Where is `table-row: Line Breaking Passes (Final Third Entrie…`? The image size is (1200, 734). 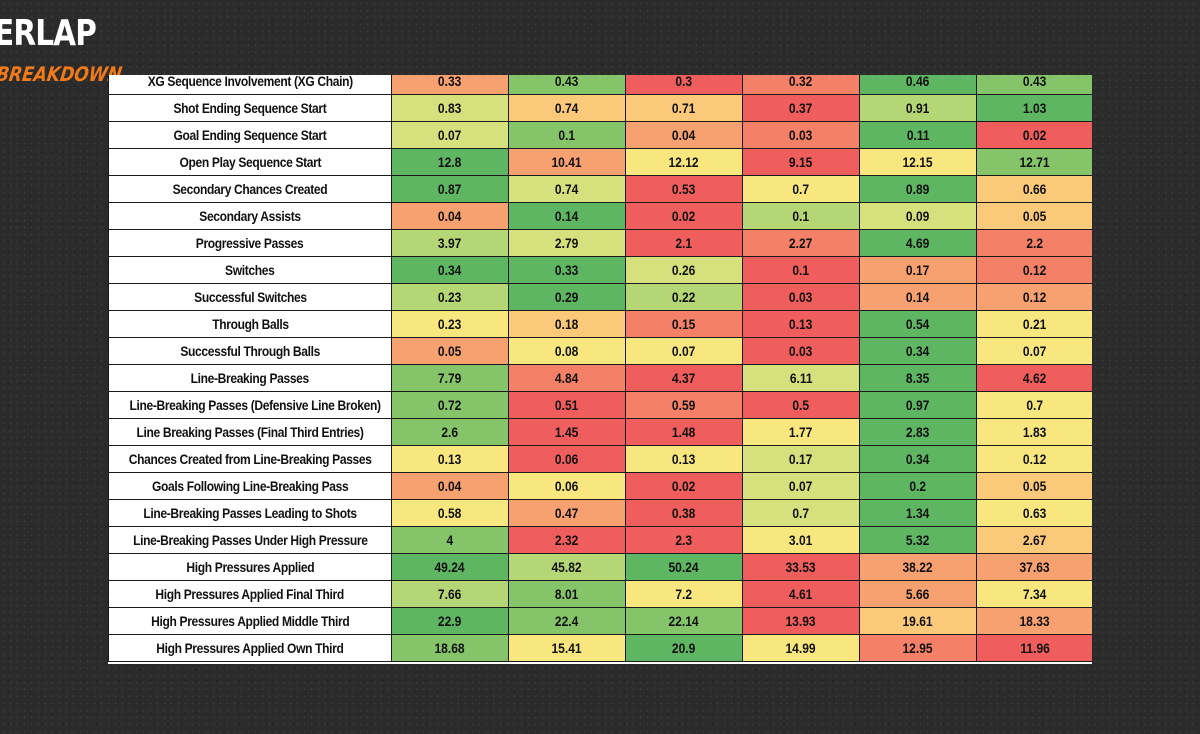
table-row: Line Breaking Passes (Final Third Entrie… is located at coordinates (600, 432).